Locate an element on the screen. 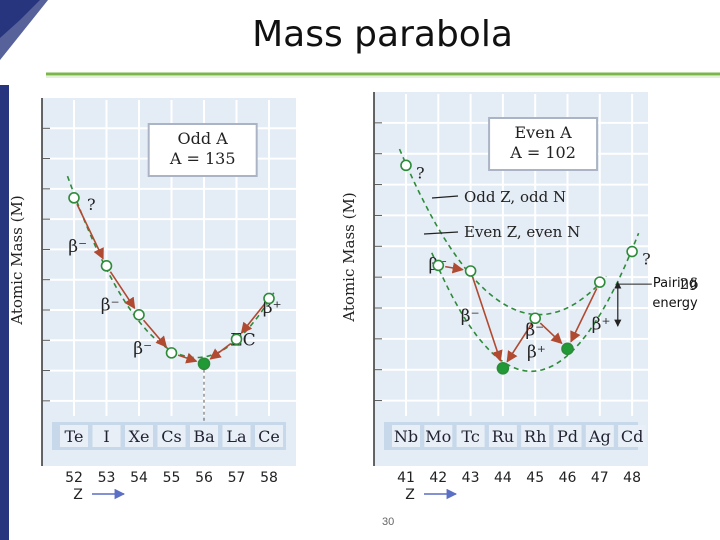  legend-odd-odd: Odd Z, odd N is located at coordinates (515, 197).